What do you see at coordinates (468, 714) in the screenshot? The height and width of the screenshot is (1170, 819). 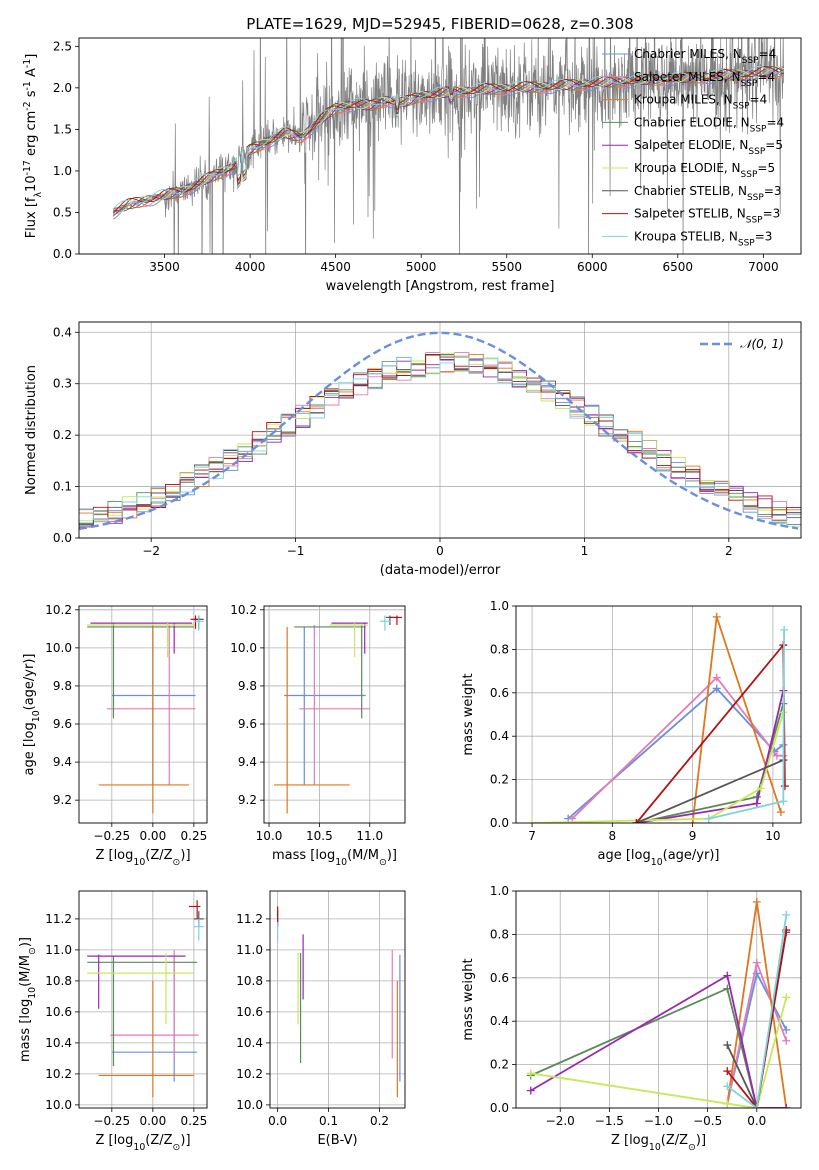 I see `axis-label-y: mass weight` at bounding box center [468, 714].